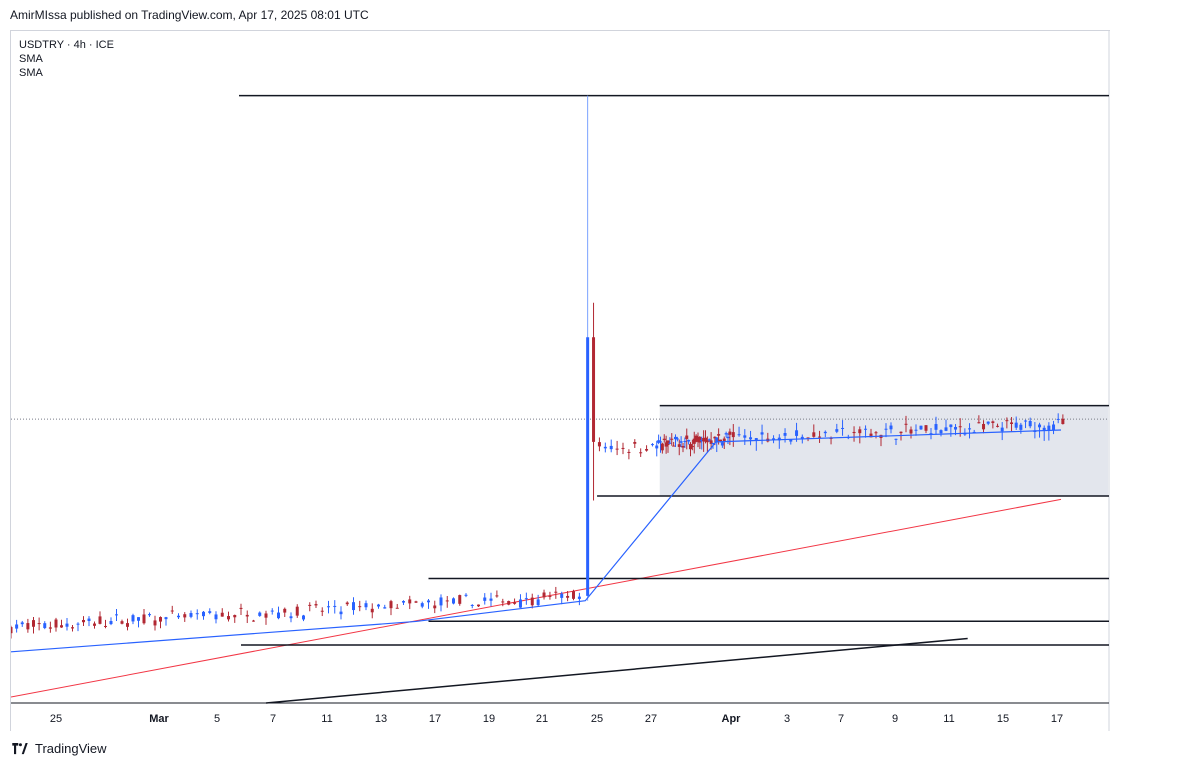 The height and width of the screenshot is (768, 1195). I want to click on tradingview-logo-icon, so click(20, 748).